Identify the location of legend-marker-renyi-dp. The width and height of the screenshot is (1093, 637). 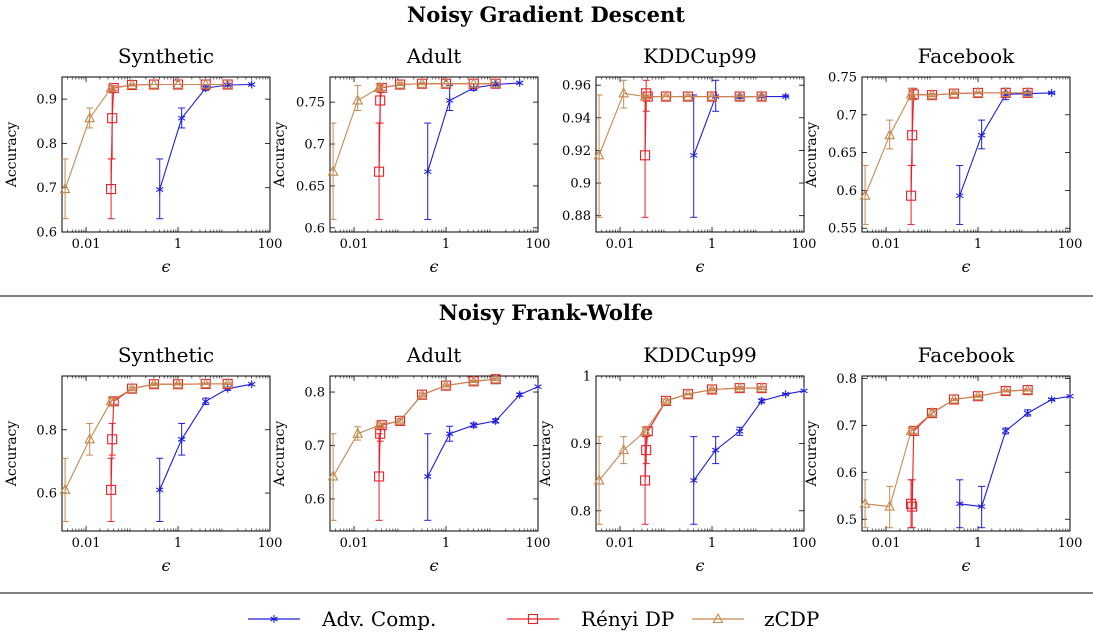
(533, 619).